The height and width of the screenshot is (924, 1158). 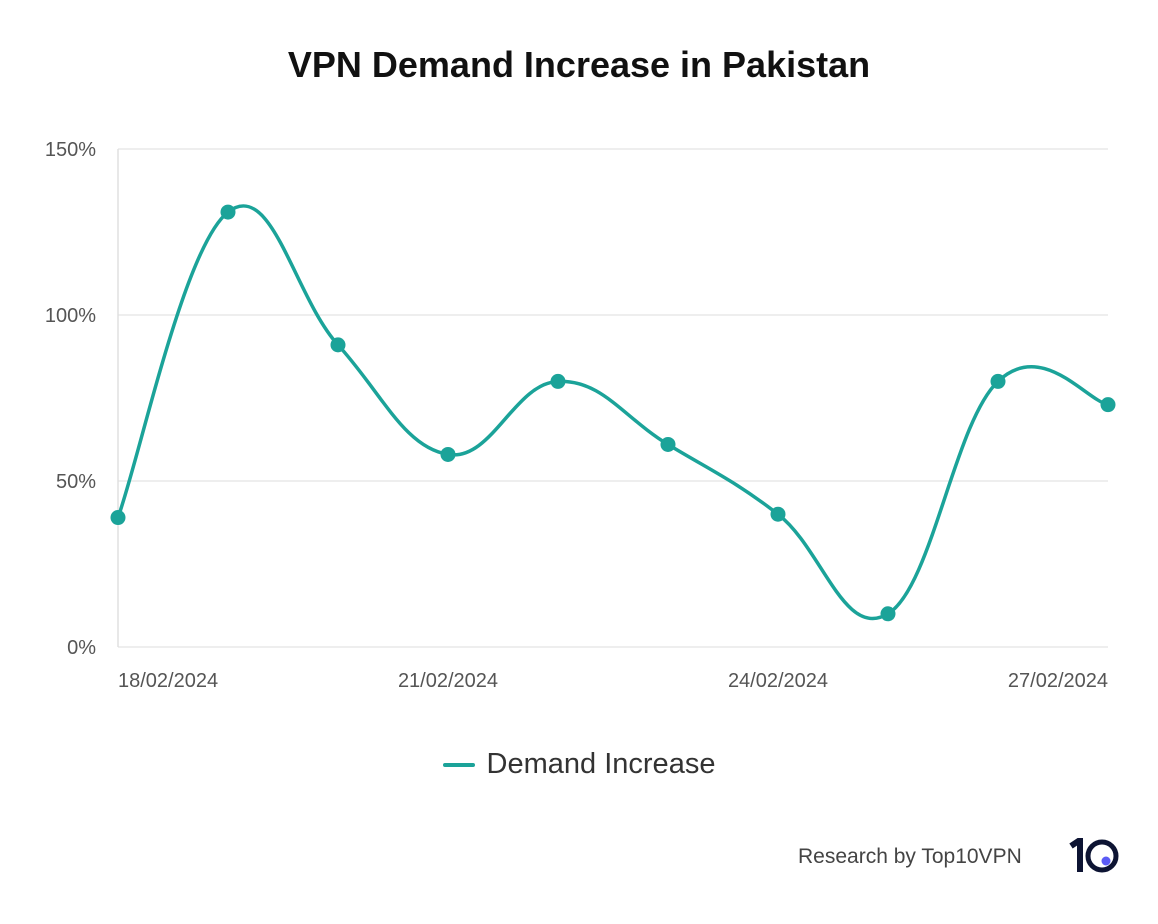 What do you see at coordinates (70, 316) in the screenshot?
I see `y-tick-label: 100%` at bounding box center [70, 316].